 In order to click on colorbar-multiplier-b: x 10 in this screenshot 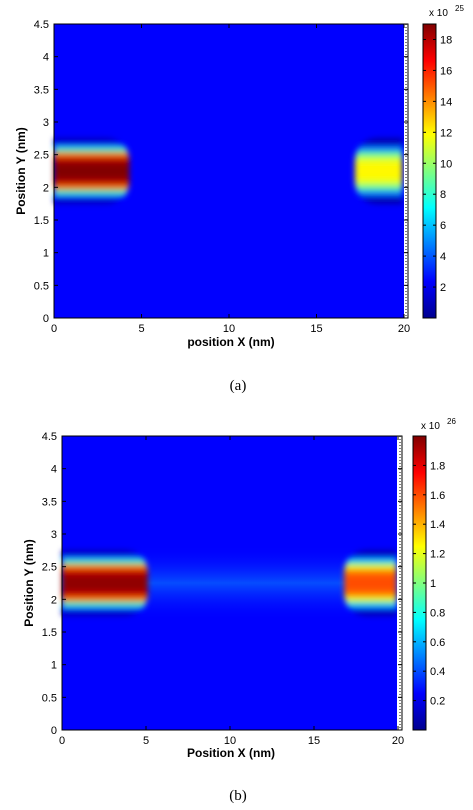, I will do `click(430, 426)`.